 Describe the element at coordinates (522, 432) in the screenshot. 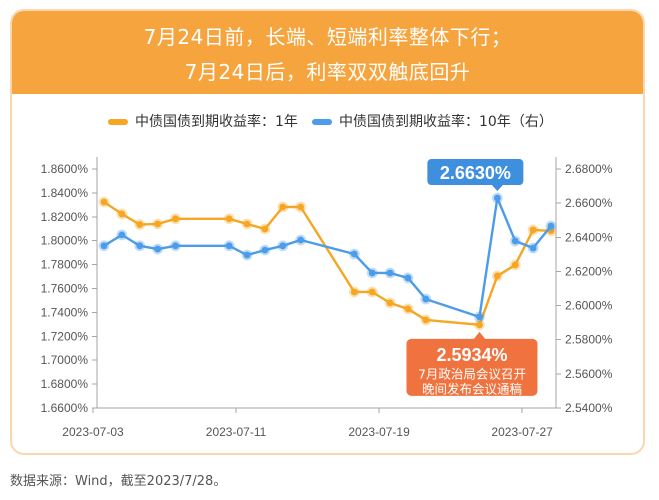

I see `x-tick-label: 2023-07-27` at that location.